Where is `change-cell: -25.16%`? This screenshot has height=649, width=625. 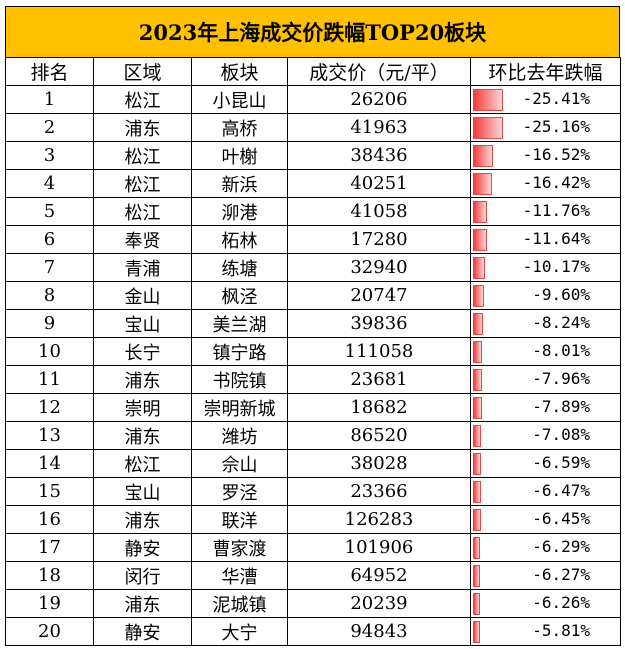 change-cell: -25.16% is located at coordinates (545, 127).